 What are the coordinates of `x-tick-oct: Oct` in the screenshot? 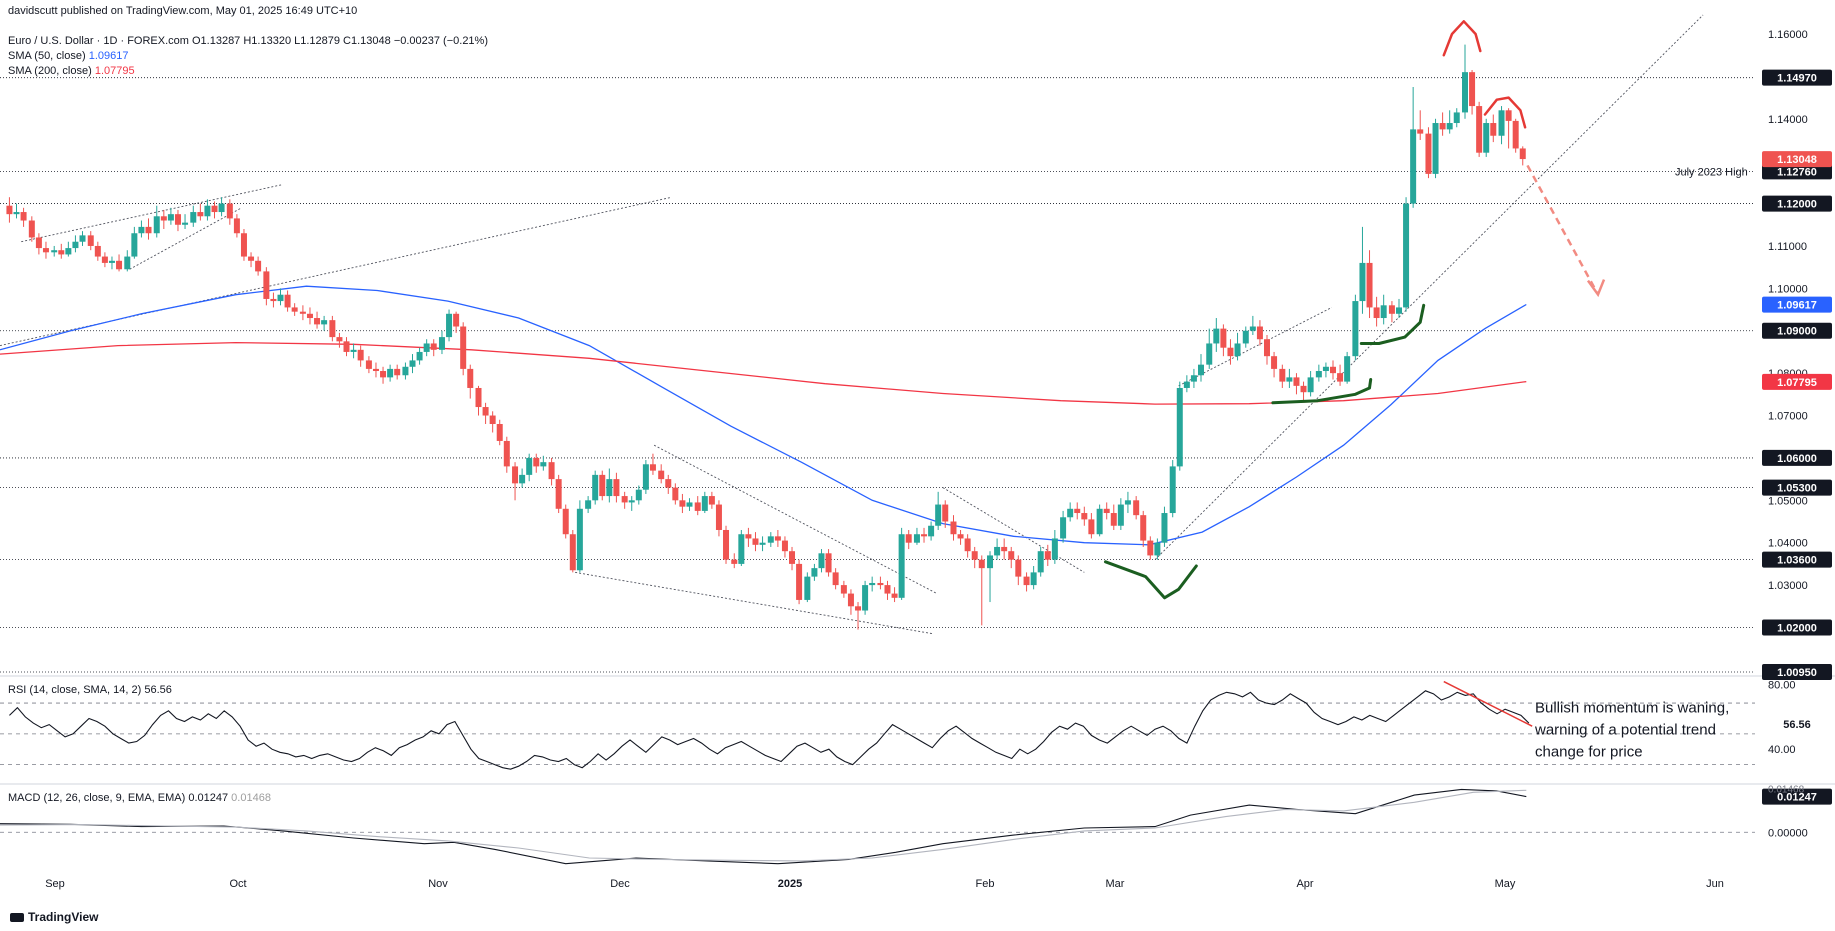 It's located at (237, 884).